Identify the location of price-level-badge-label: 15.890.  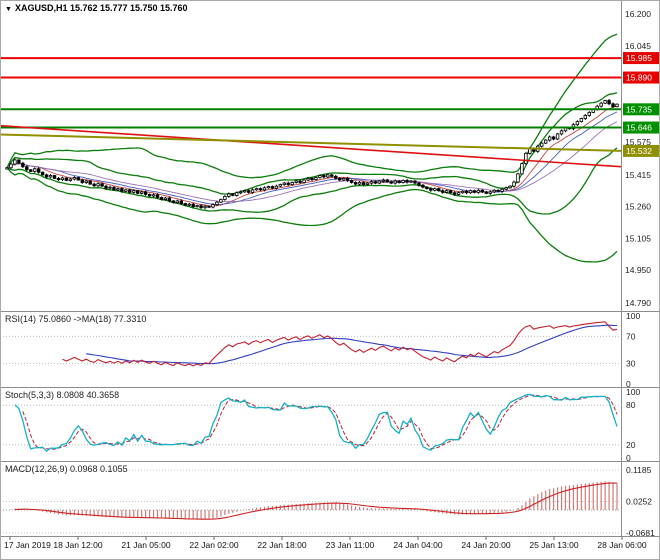
(639, 78).